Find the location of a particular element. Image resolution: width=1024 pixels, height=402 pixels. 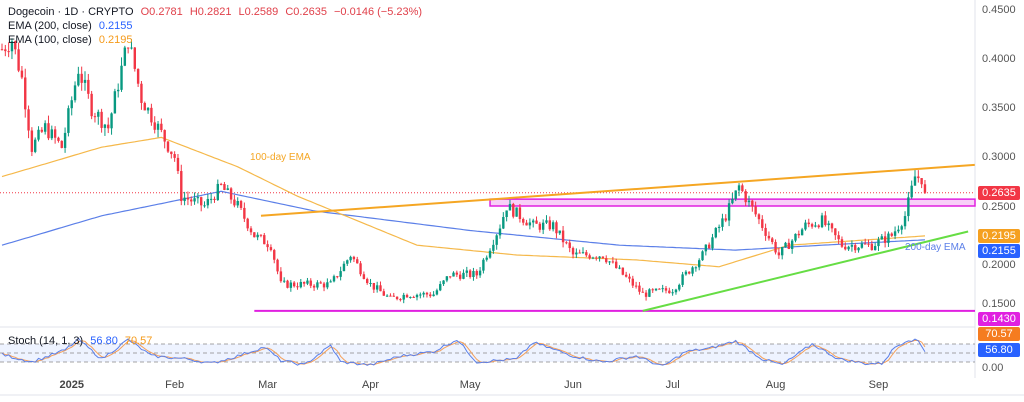

symbol-title: Dogecoin · 1D · CRYPTO is located at coordinates (71, 12).